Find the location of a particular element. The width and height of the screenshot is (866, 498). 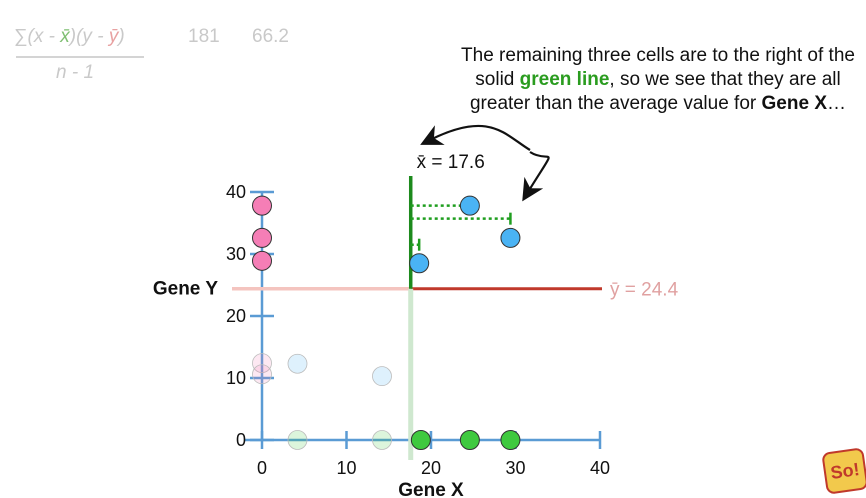

ybar-label: ȳ = 24.4 is located at coordinates (644, 290).